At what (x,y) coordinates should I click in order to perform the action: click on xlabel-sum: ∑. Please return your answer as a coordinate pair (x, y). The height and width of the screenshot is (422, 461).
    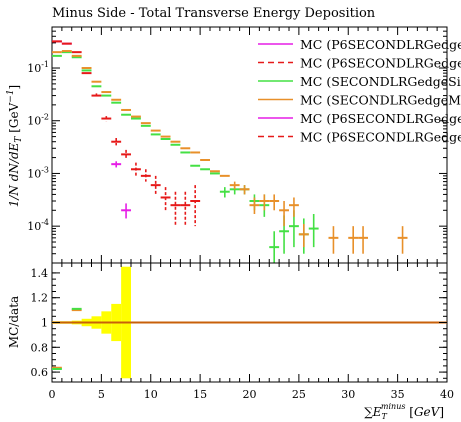
    Looking at the image, I should click on (368, 412).